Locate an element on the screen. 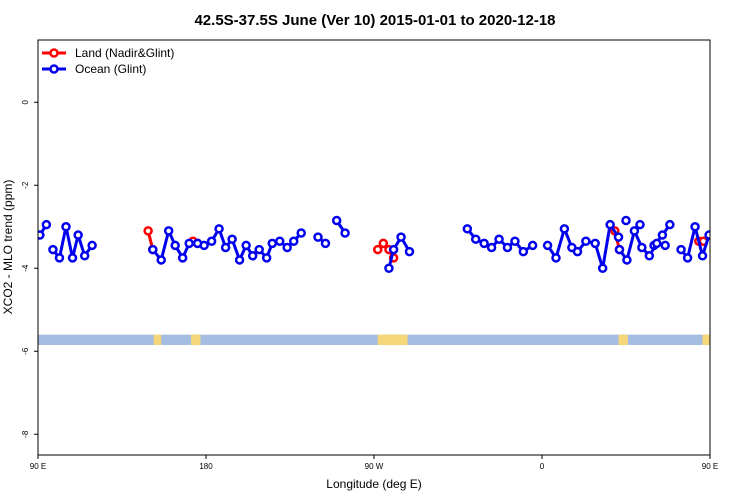 Image resolution: width=750 pixels, height=500 pixels. legend-label: Ocean (Glint) is located at coordinates (110, 69).